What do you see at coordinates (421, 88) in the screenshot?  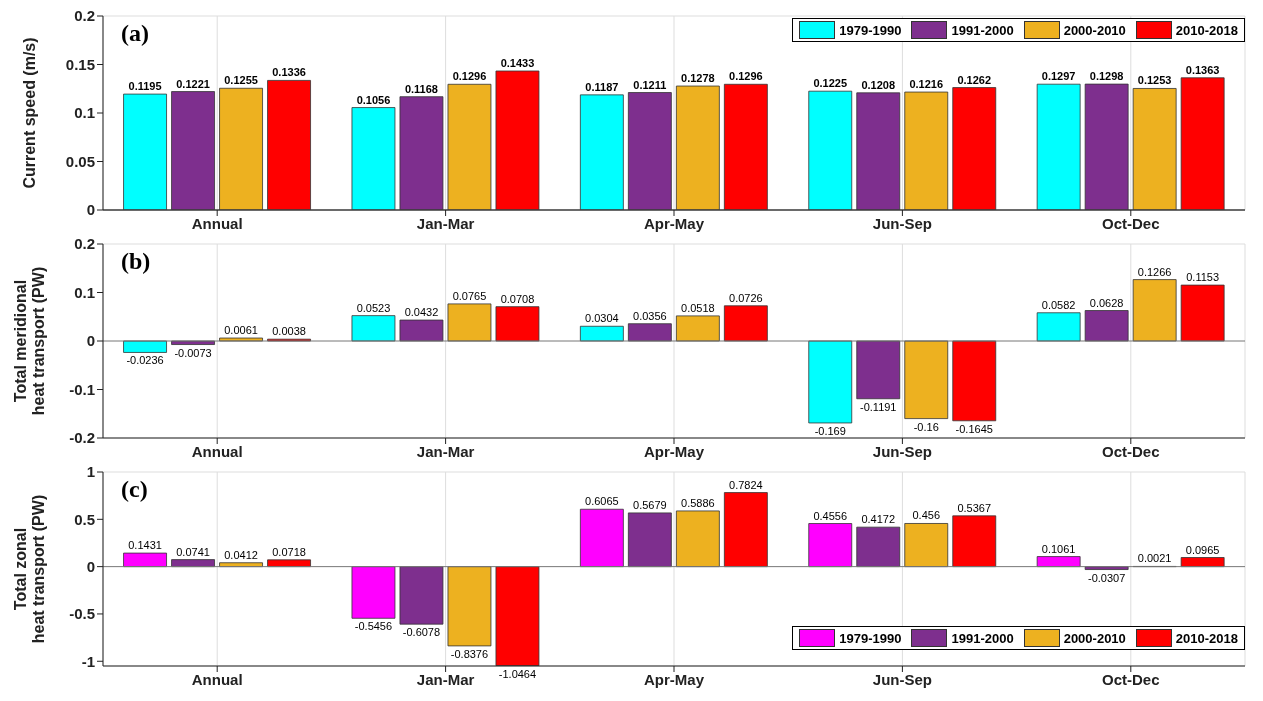 I see `data-label: 0.1168` at bounding box center [421, 88].